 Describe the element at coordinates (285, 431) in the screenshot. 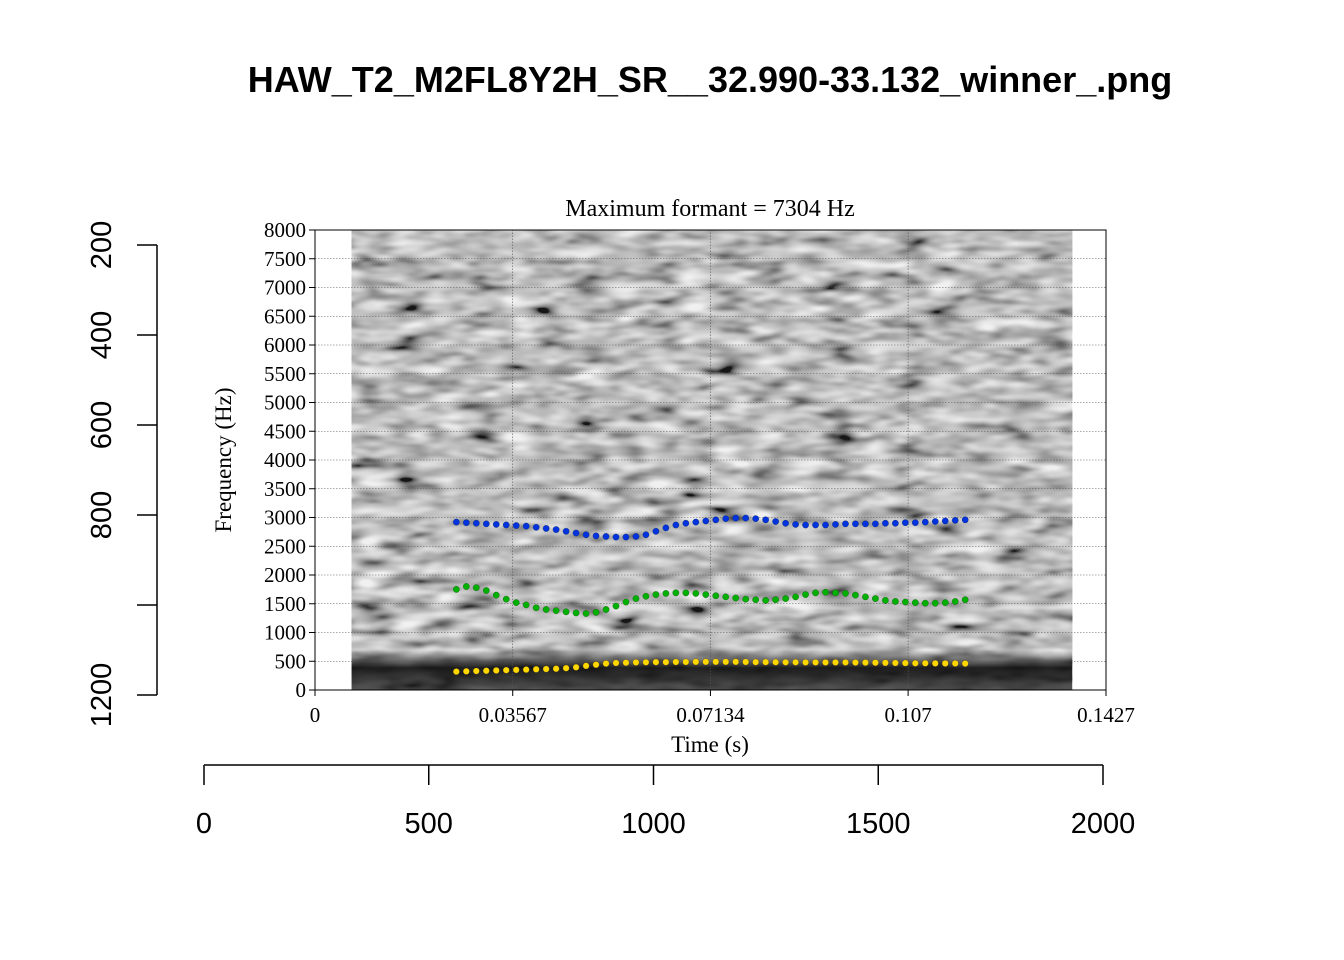

I see `y-tick-label: 4500` at that location.